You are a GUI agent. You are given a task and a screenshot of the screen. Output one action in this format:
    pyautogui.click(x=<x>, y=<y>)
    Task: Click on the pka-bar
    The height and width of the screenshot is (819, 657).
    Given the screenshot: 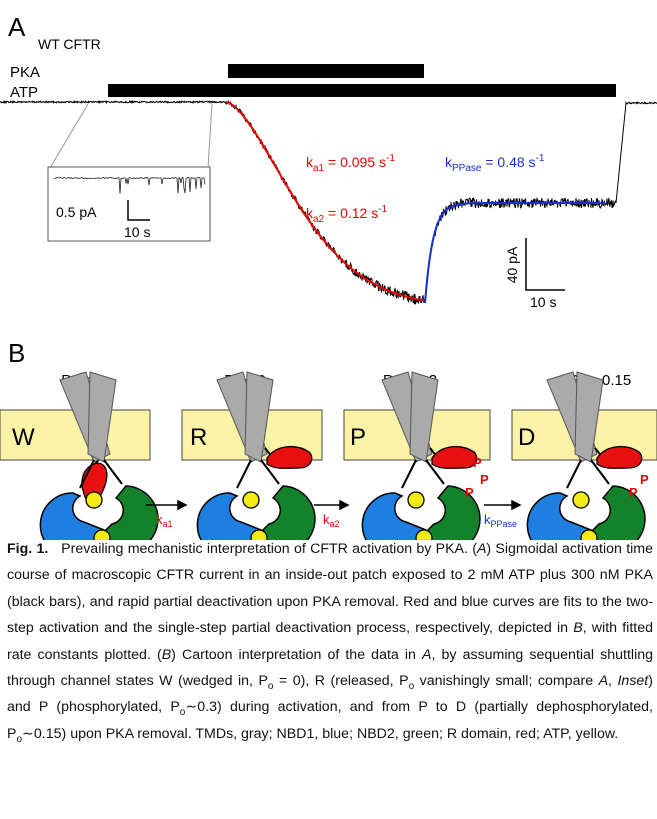 What is the action you would take?
    pyautogui.click(x=326, y=71)
    